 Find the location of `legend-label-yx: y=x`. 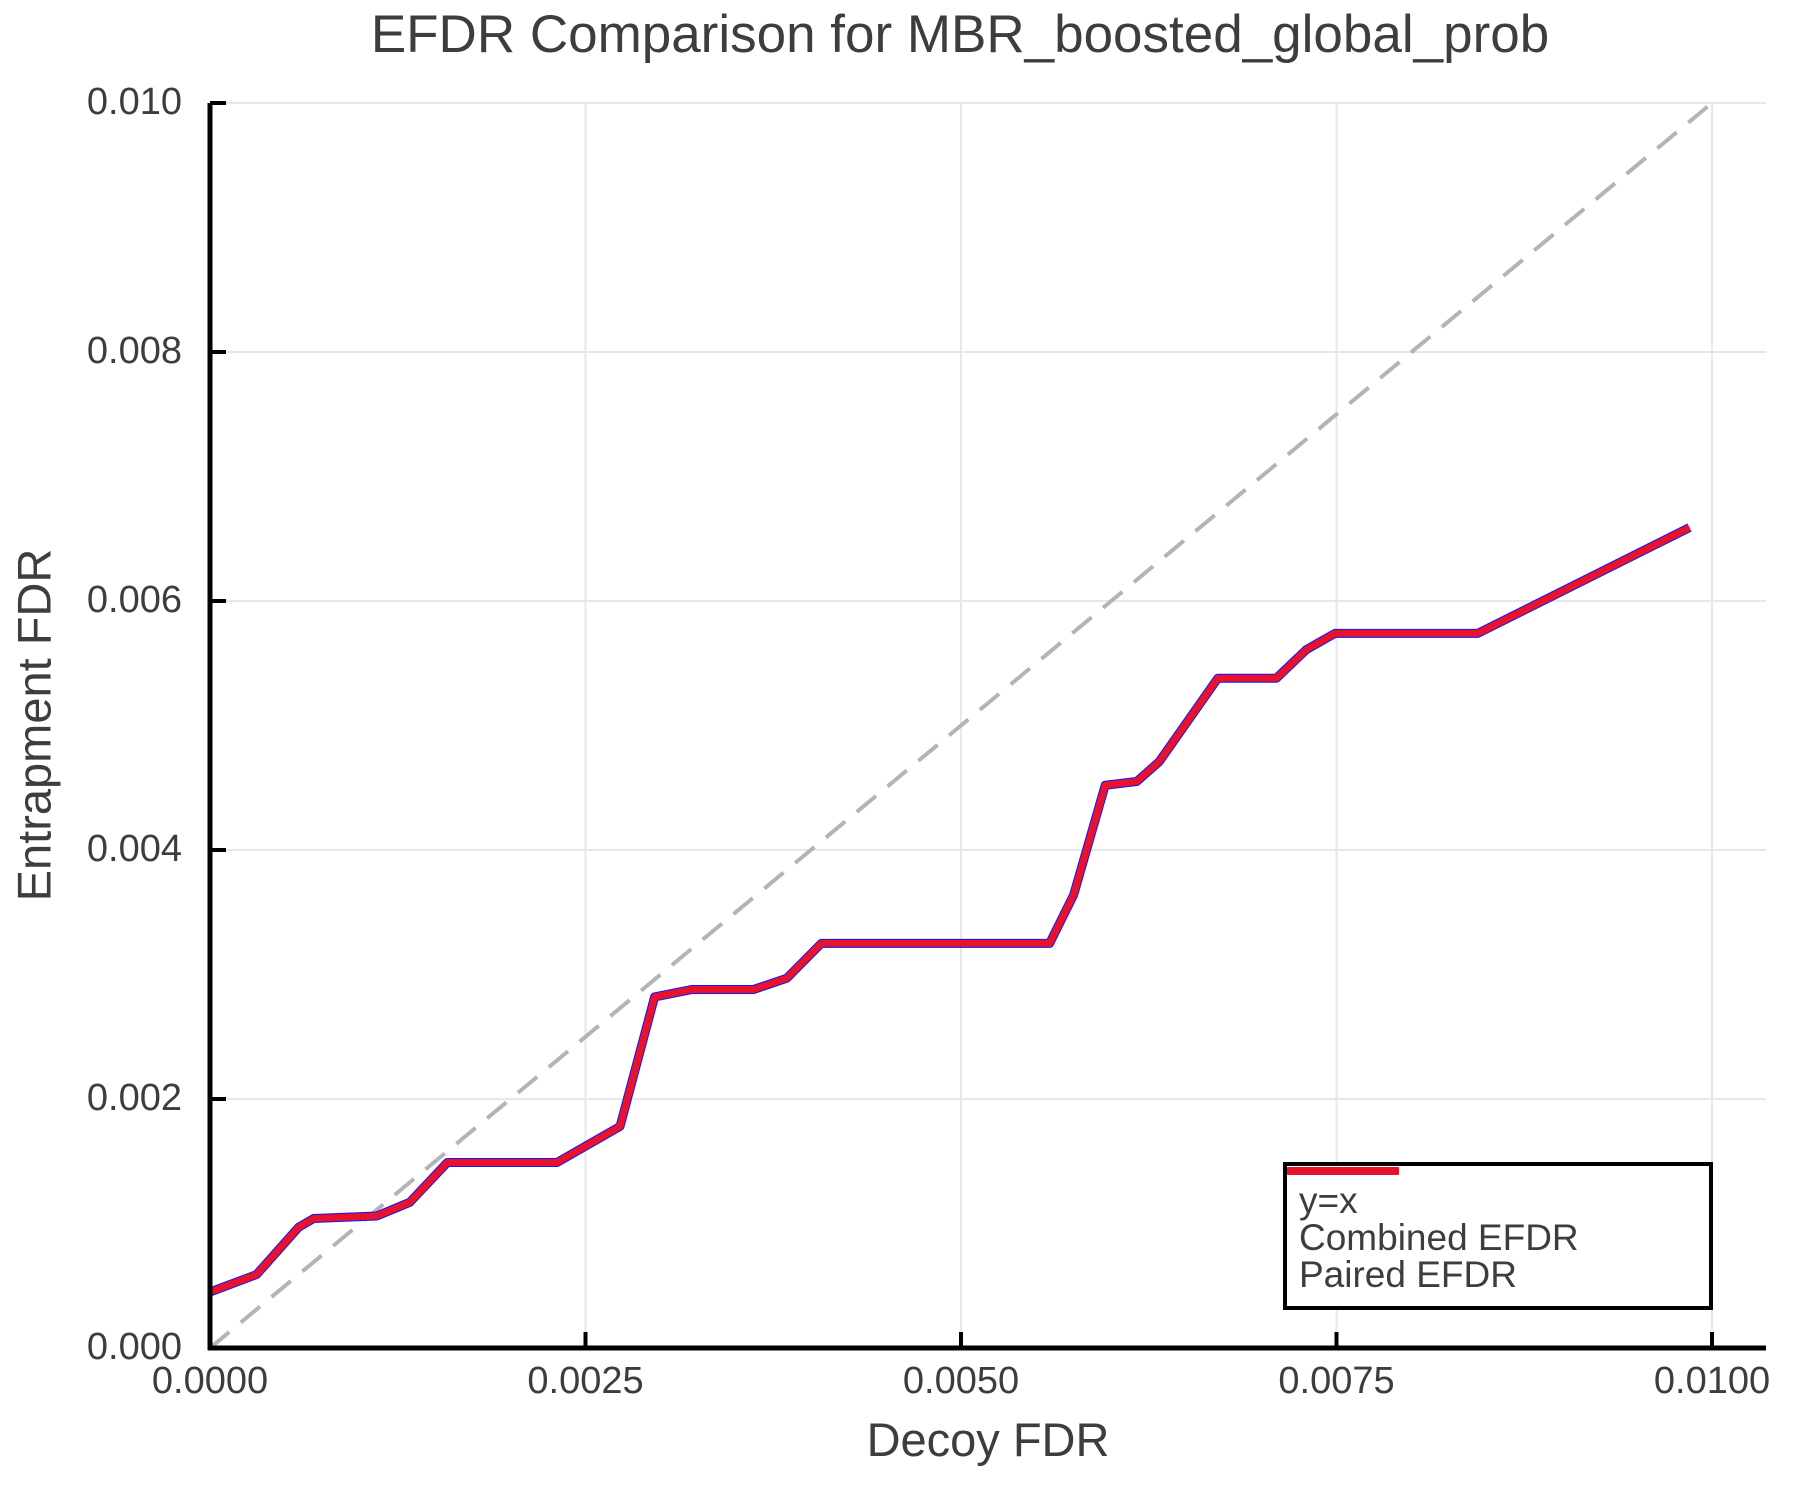

legend-label-yx: y=x is located at coordinates (1328, 1200).